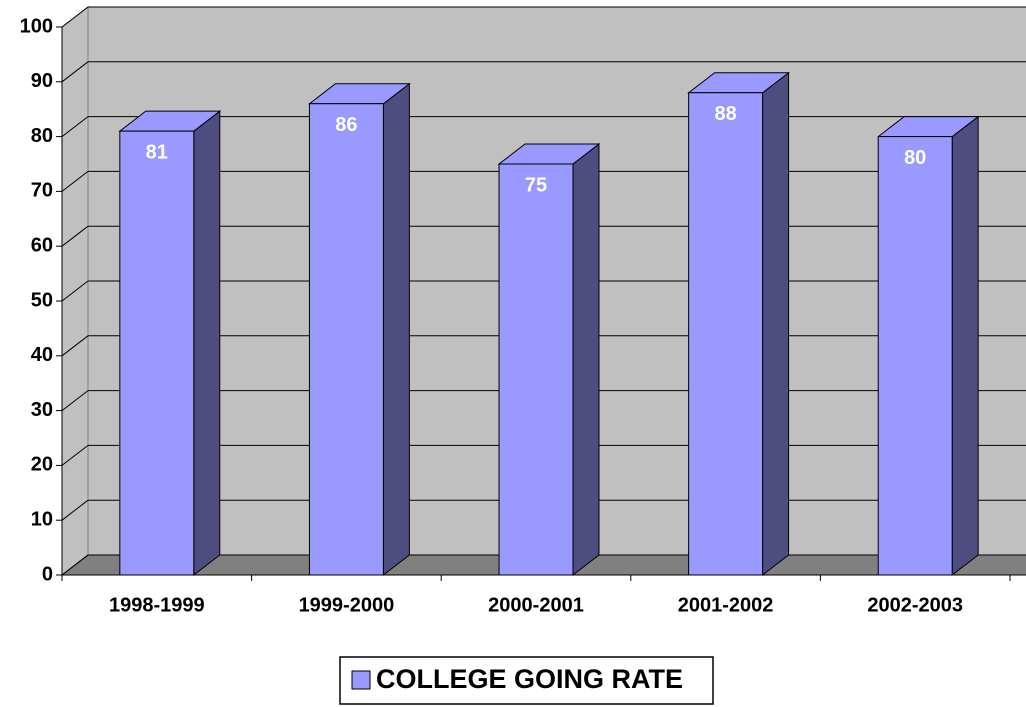  Describe the element at coordinates (347, 605) in the screenshot. I see `x-tick-label: 1999-2000` at that location.